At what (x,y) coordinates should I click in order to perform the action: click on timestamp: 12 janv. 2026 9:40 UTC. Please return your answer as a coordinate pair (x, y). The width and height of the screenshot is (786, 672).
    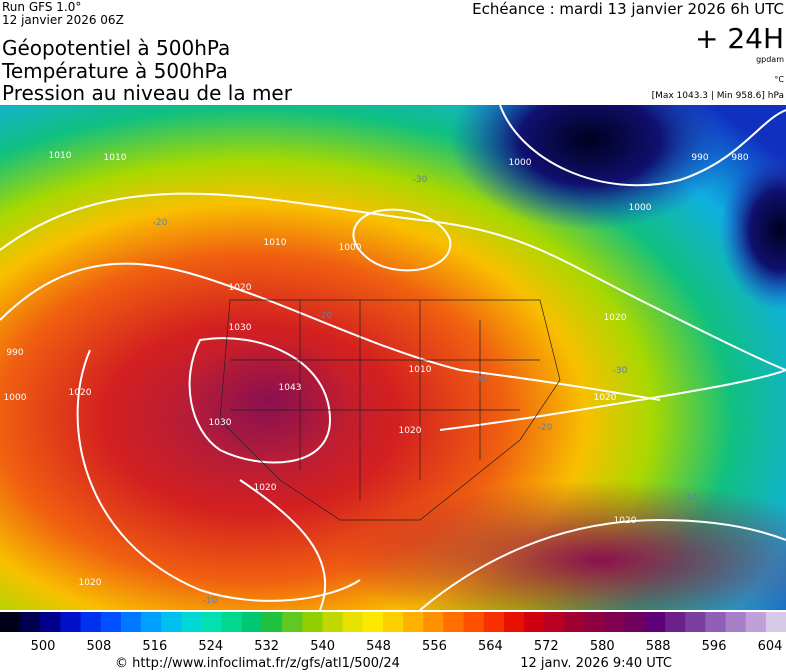
    Looking at the image, I should click on (596, 663).